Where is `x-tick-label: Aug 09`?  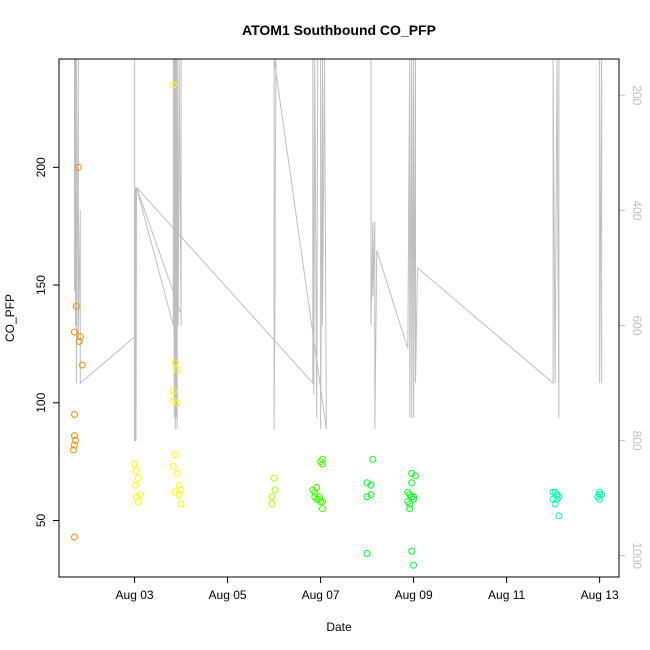
x-tick-label: Aug 09 is located at coordinates (414, 595).